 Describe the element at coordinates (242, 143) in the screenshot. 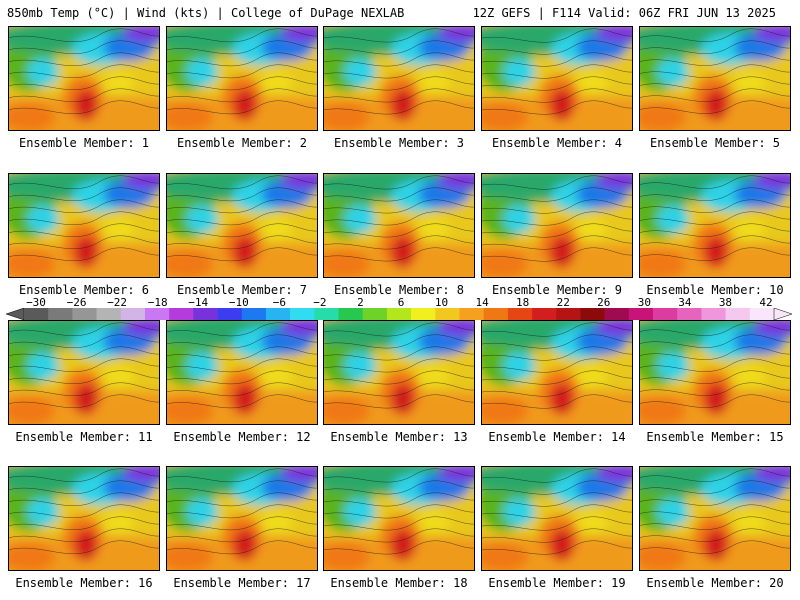

I see `ensemble-member-caption: Ensemble Member: 2` at that location.